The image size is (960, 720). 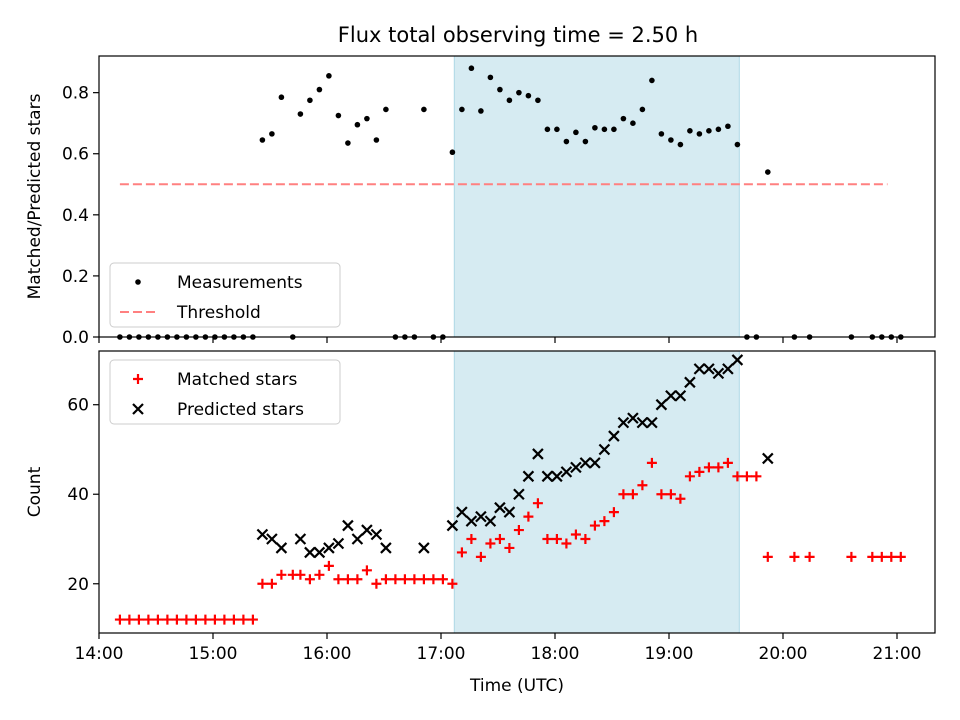 What do you see at coordinates (75, 277) in the screenshot?
I see `y-tick-label: 0.2` at bounding box center [75, 277].